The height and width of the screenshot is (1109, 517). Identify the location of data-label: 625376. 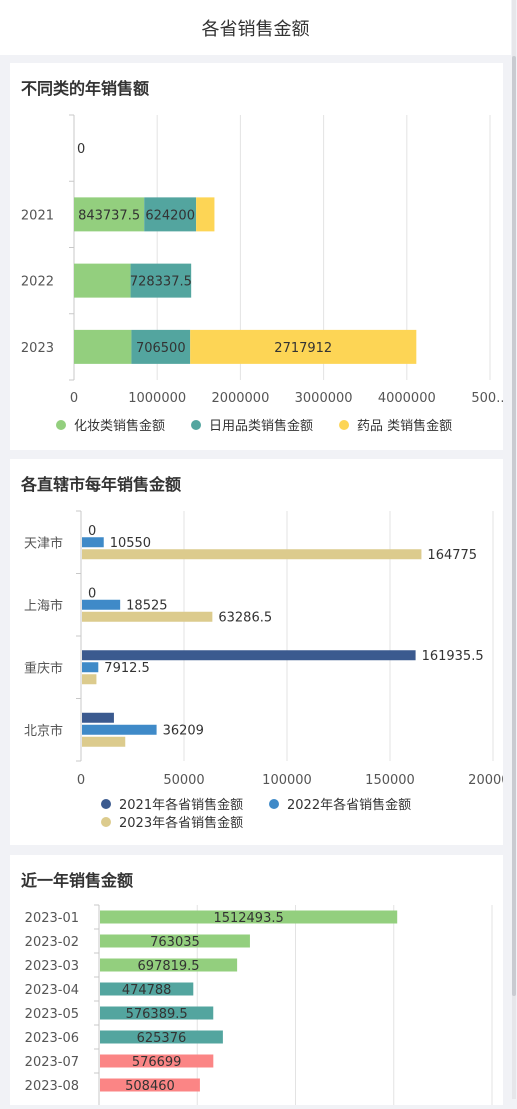
(162, 1038).